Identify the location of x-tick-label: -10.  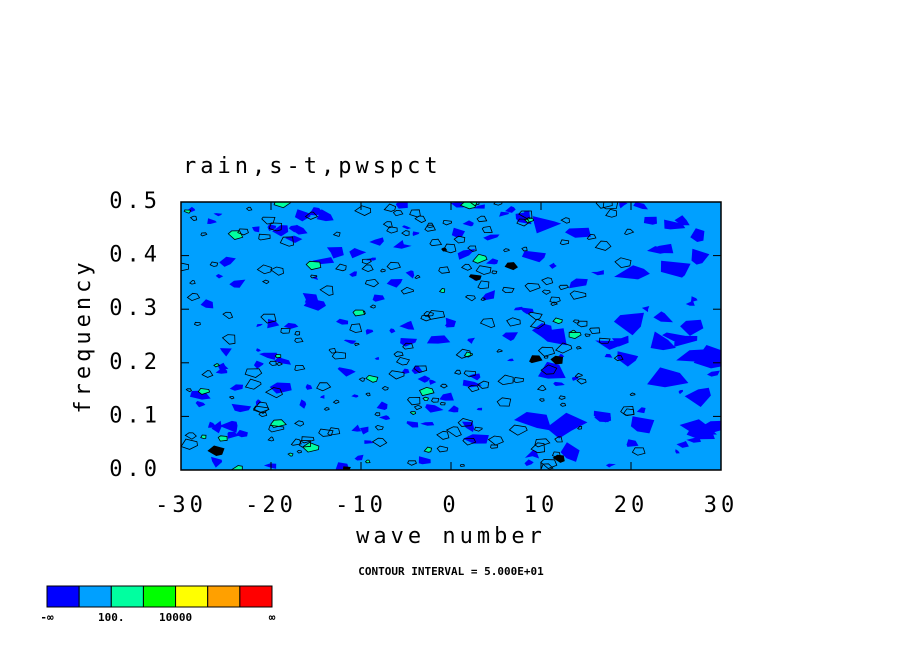
(361, 505).